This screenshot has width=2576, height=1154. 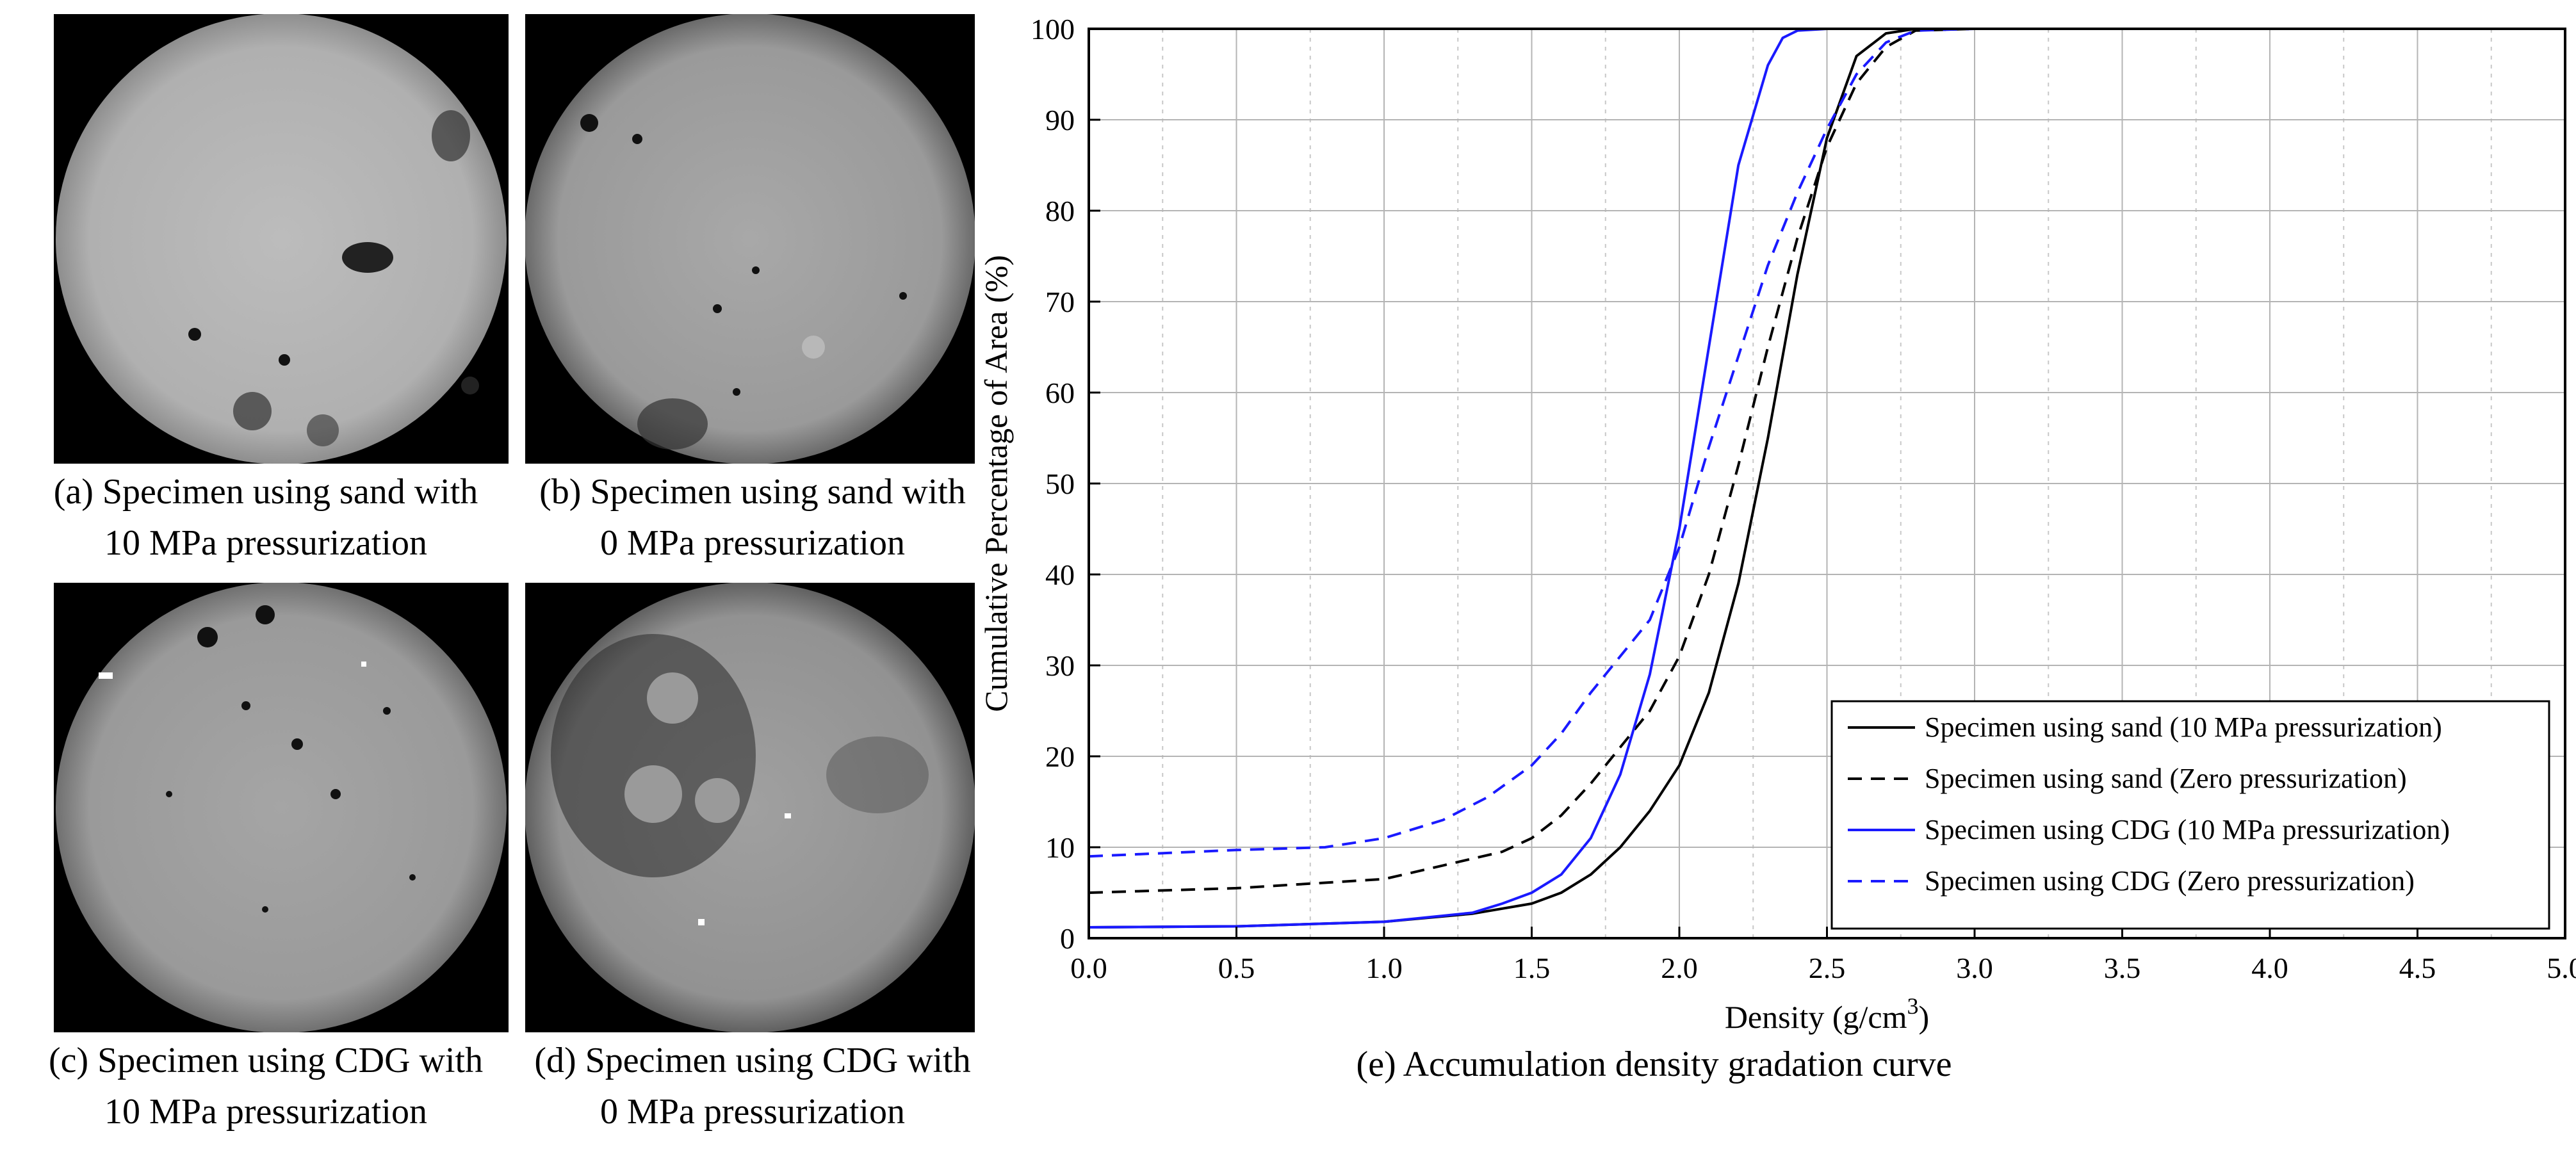 What do you see at coordinates (265, 543) in the screenshot?
I see `caption-a-line2: 10 MPa pressurization` at bounding box center [265, 543].